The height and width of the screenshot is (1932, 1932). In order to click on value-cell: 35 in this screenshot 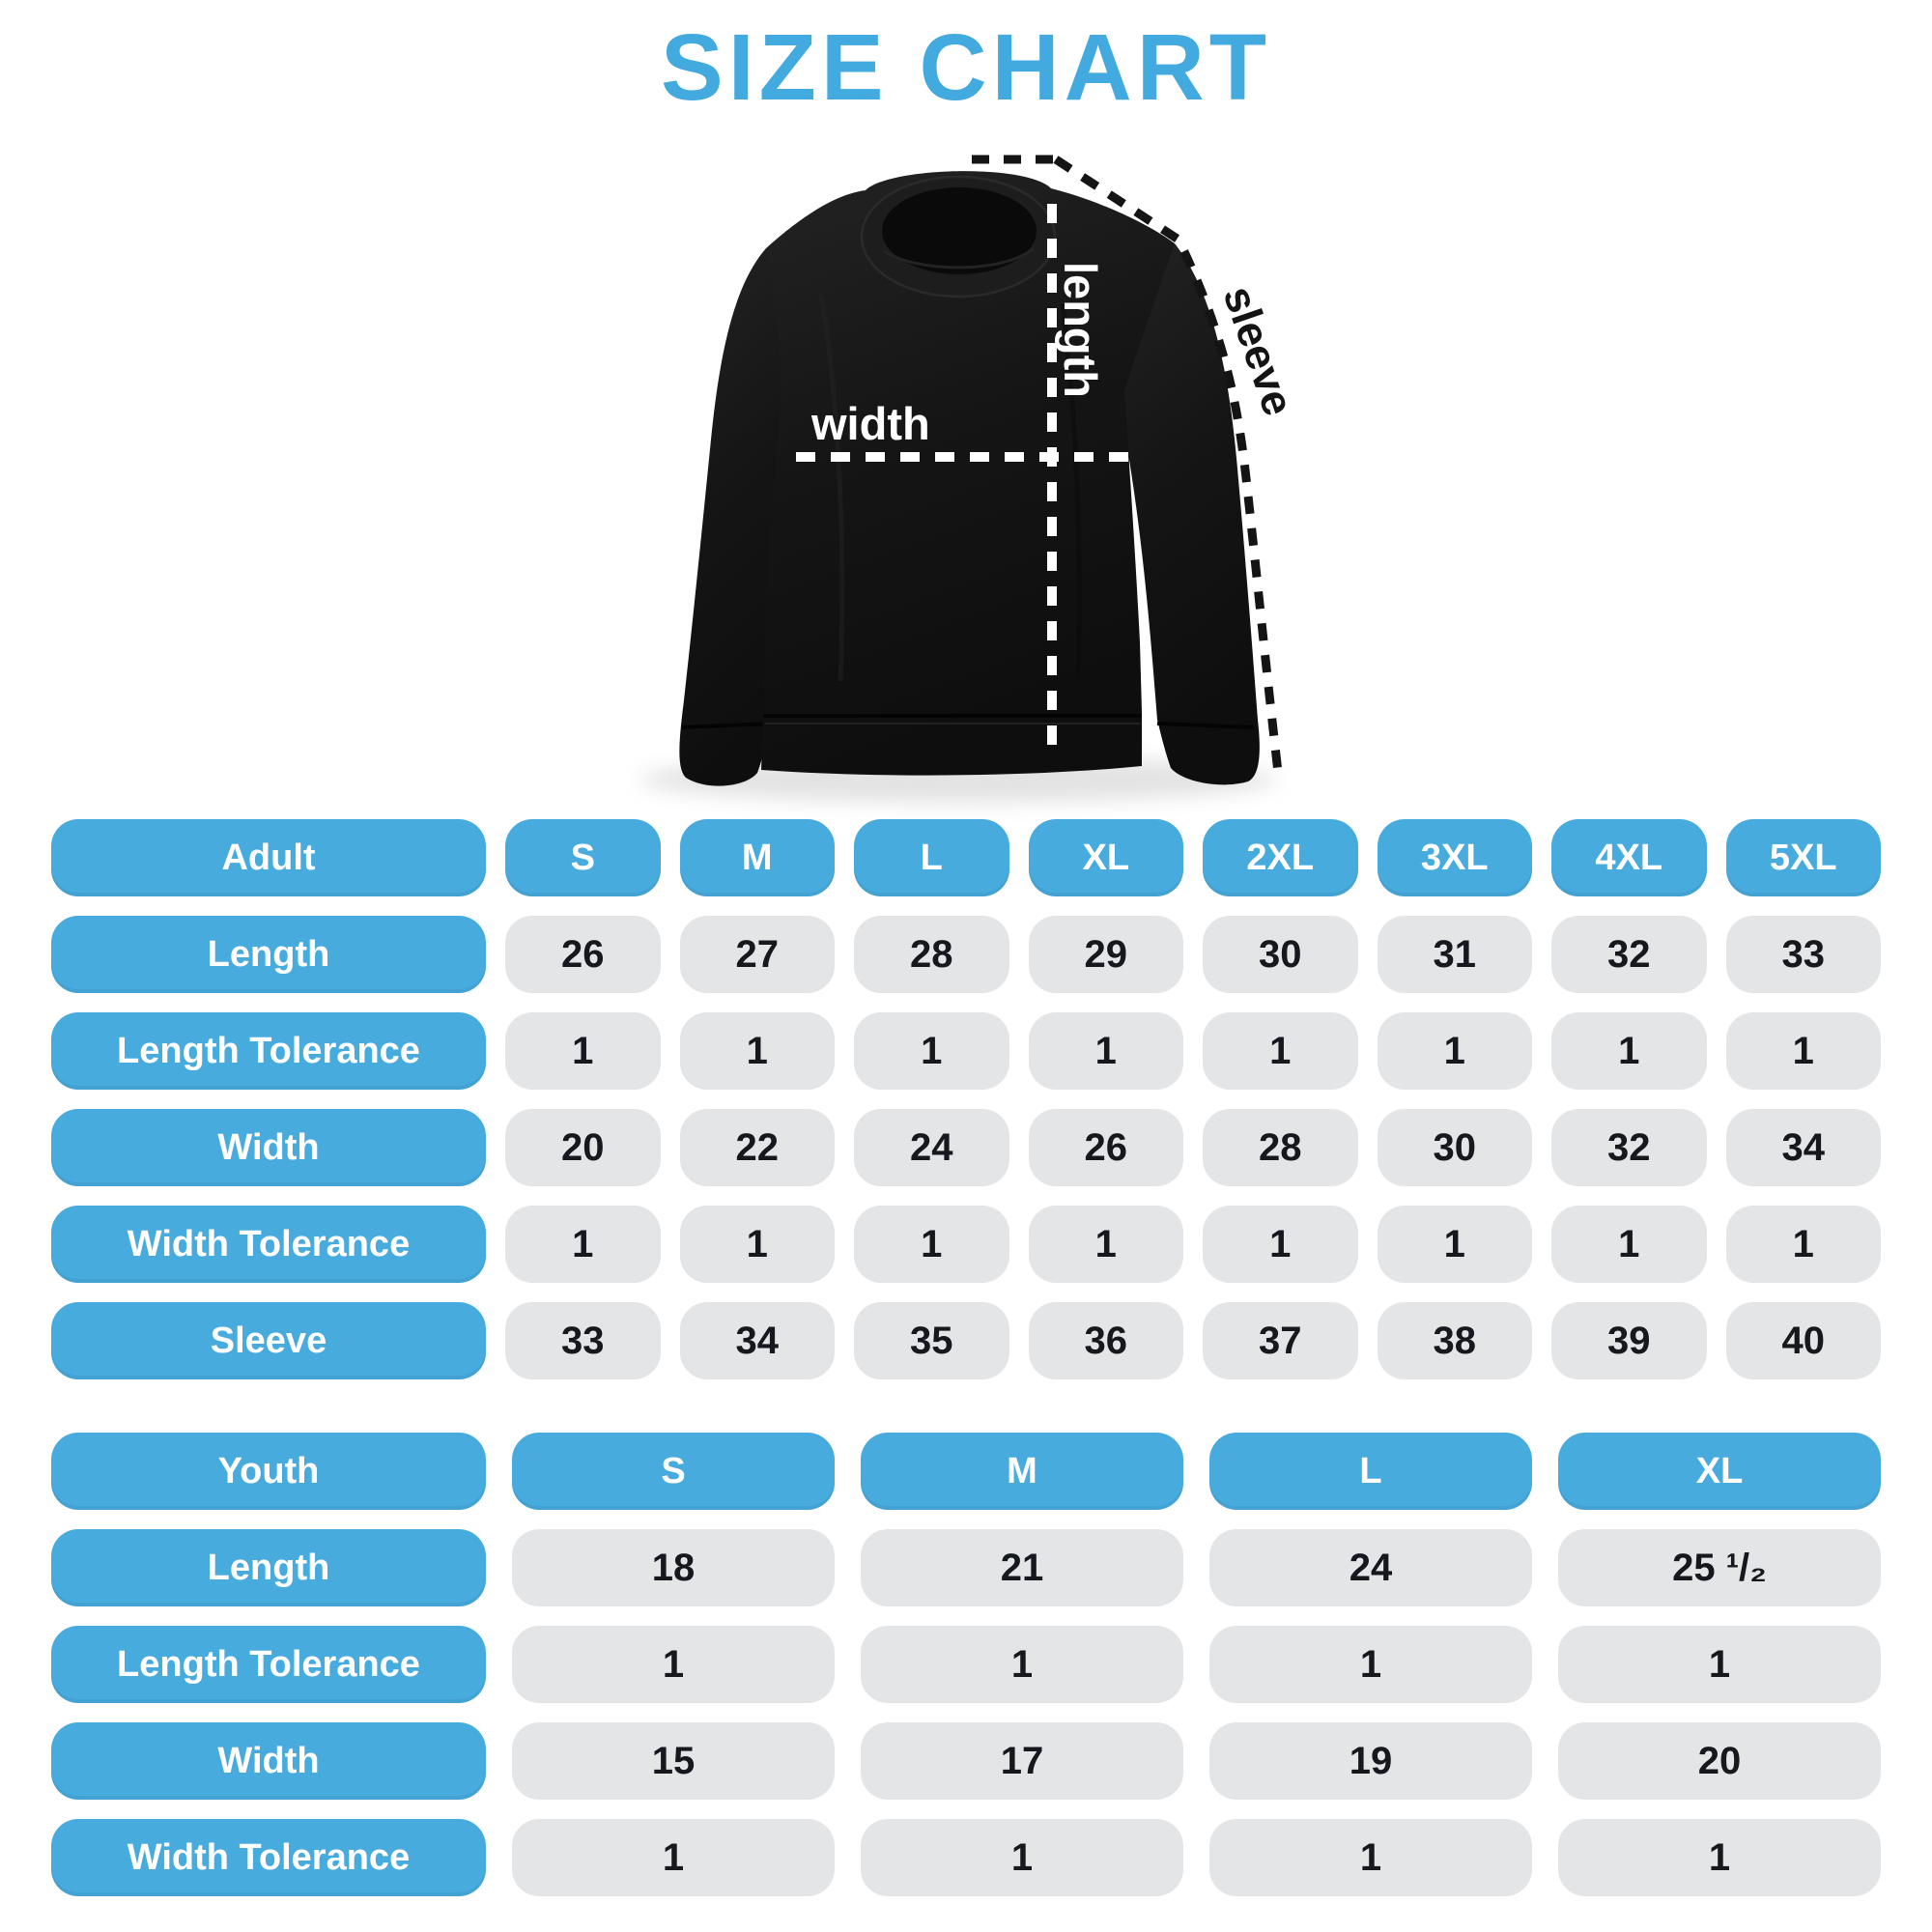, I will do `click(931, 1340)`.